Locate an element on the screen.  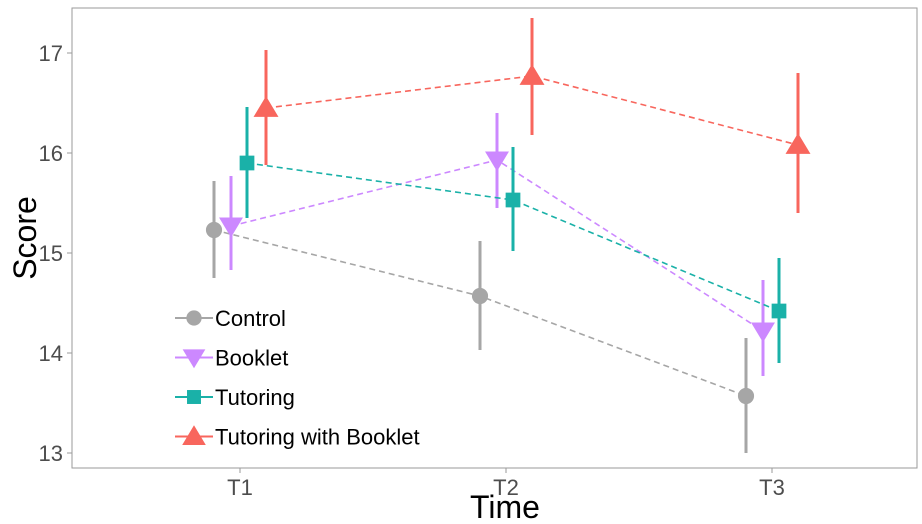
legend-item: Control is located at coordinates (230, 318).